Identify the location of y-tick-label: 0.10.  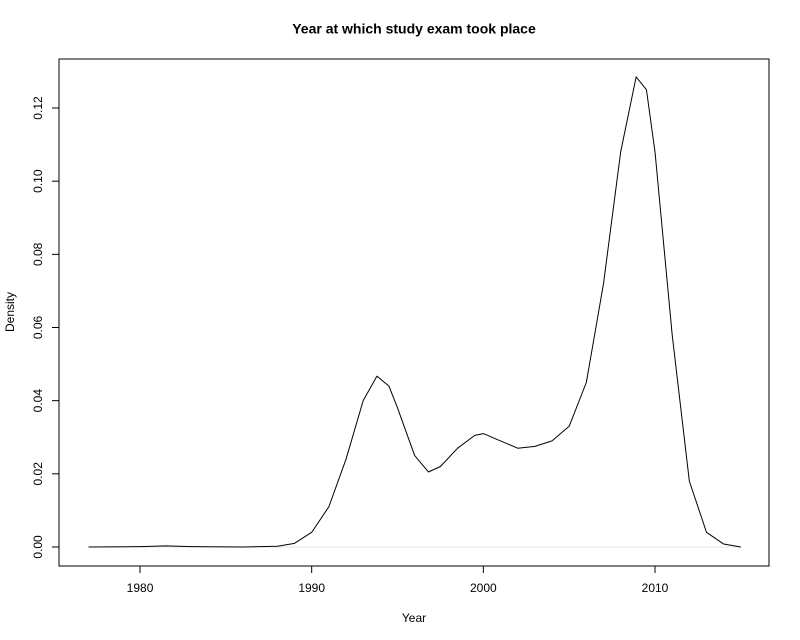
(38, 181).